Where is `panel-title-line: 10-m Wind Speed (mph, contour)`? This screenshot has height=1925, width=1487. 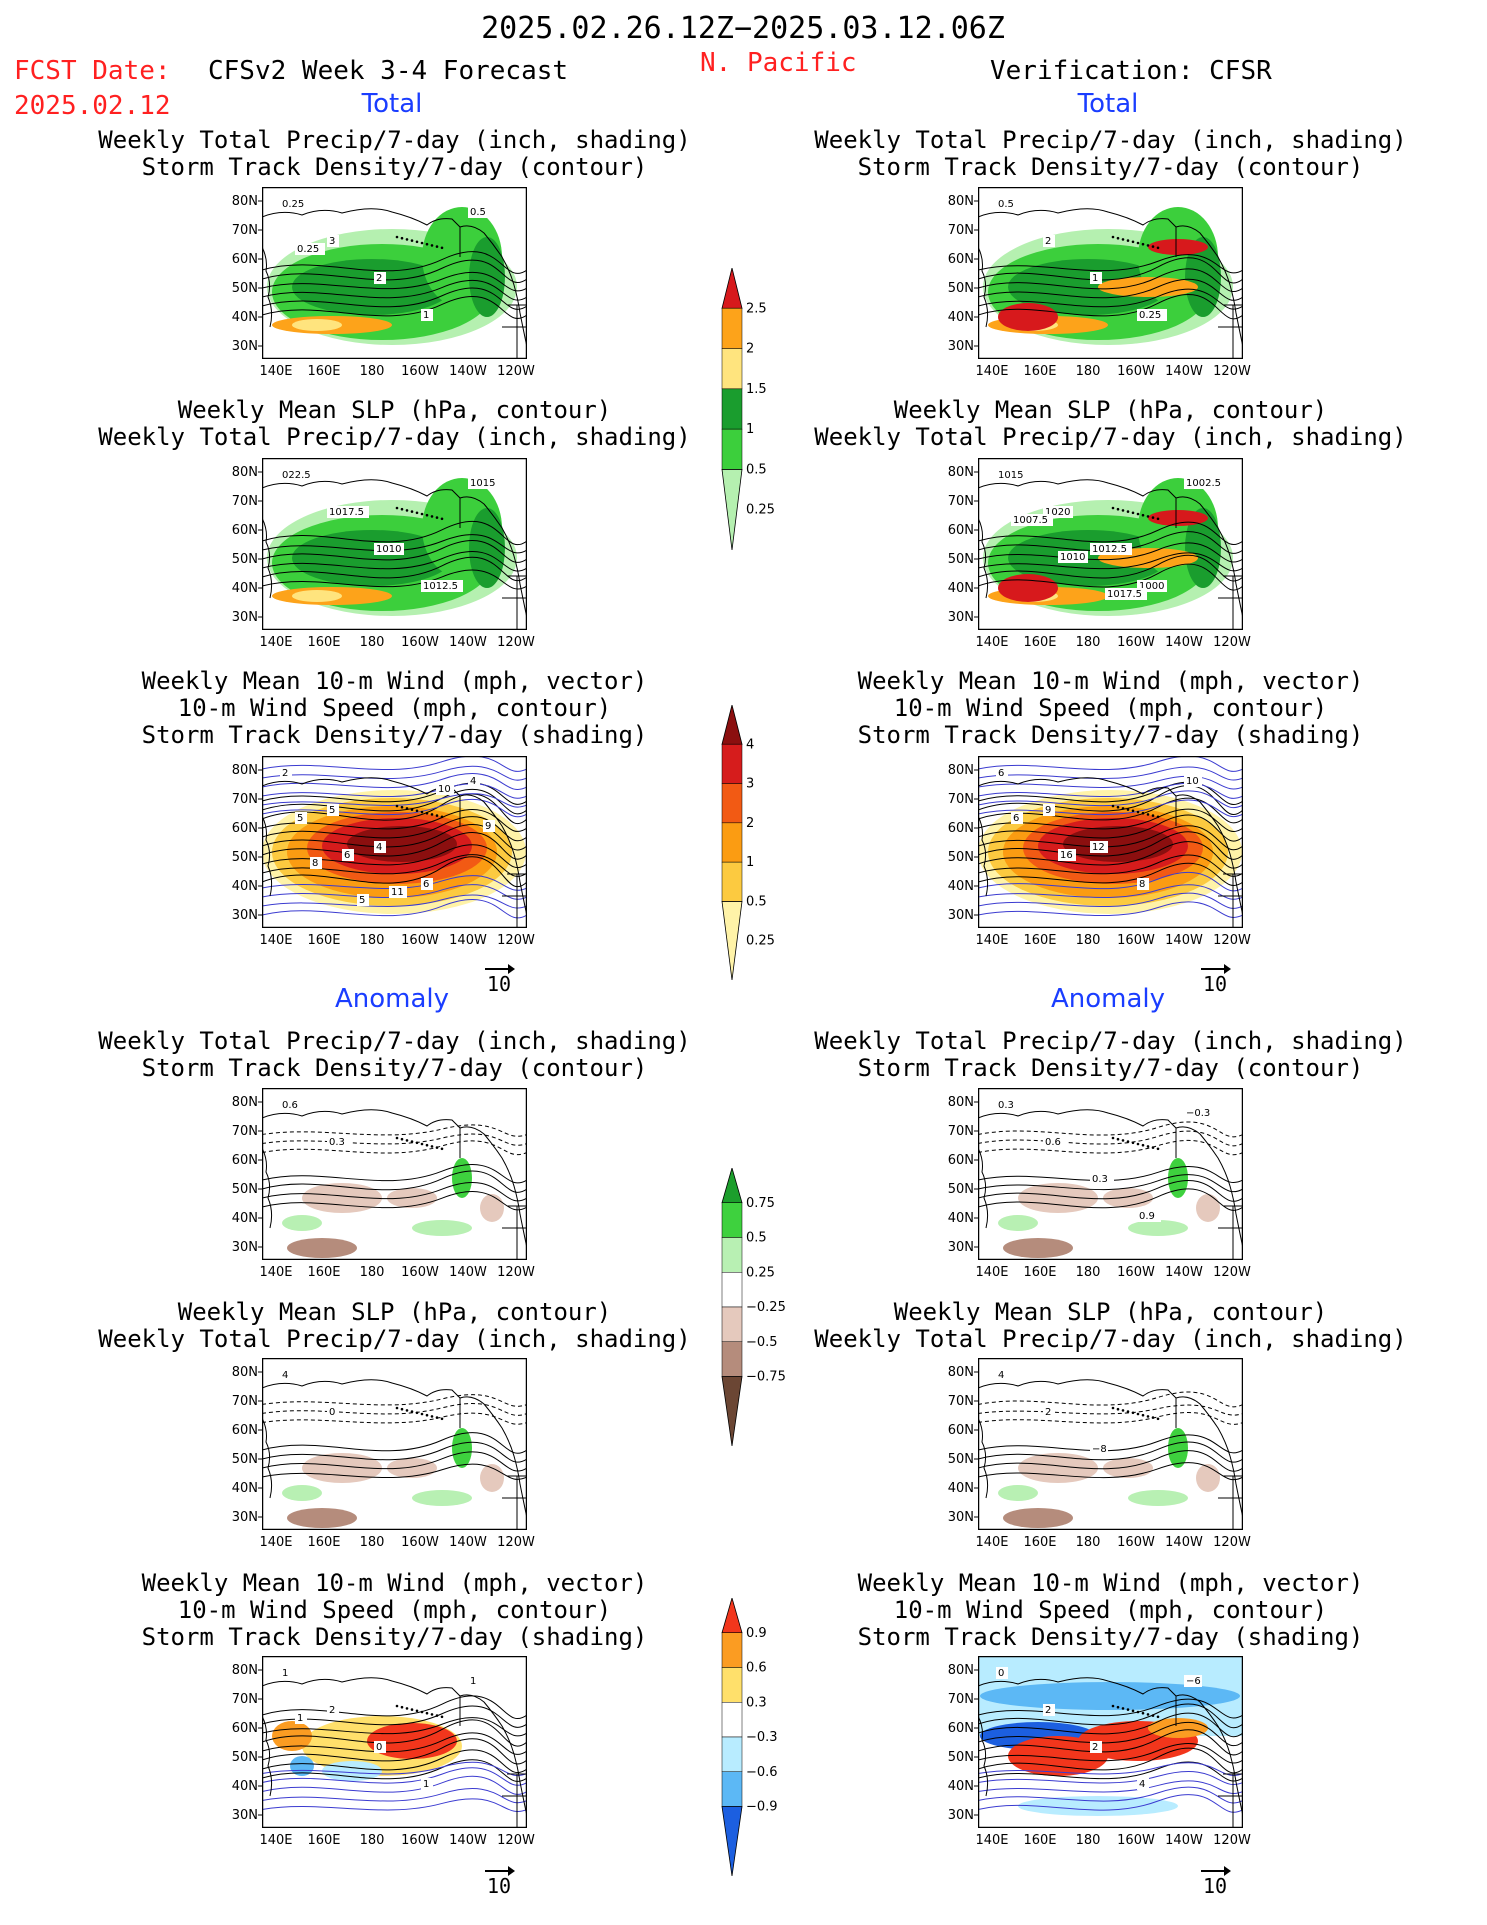
panel-title-line: 10-m Wind Speed (mph, contour) is located at coordinates (1110, 1610).